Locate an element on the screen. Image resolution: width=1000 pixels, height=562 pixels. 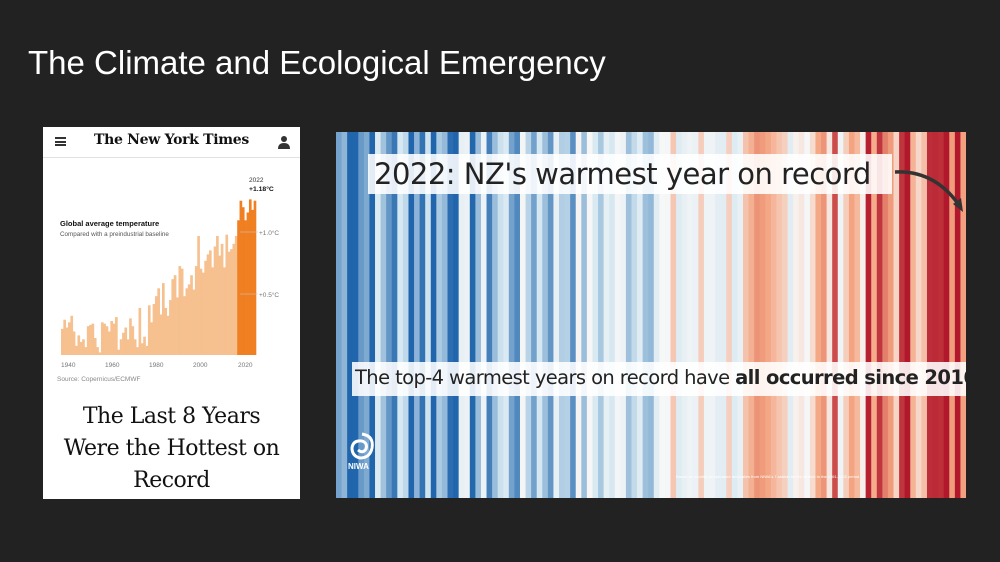
nyt-masthead: The New York Times is located at coordinates (171, 140).